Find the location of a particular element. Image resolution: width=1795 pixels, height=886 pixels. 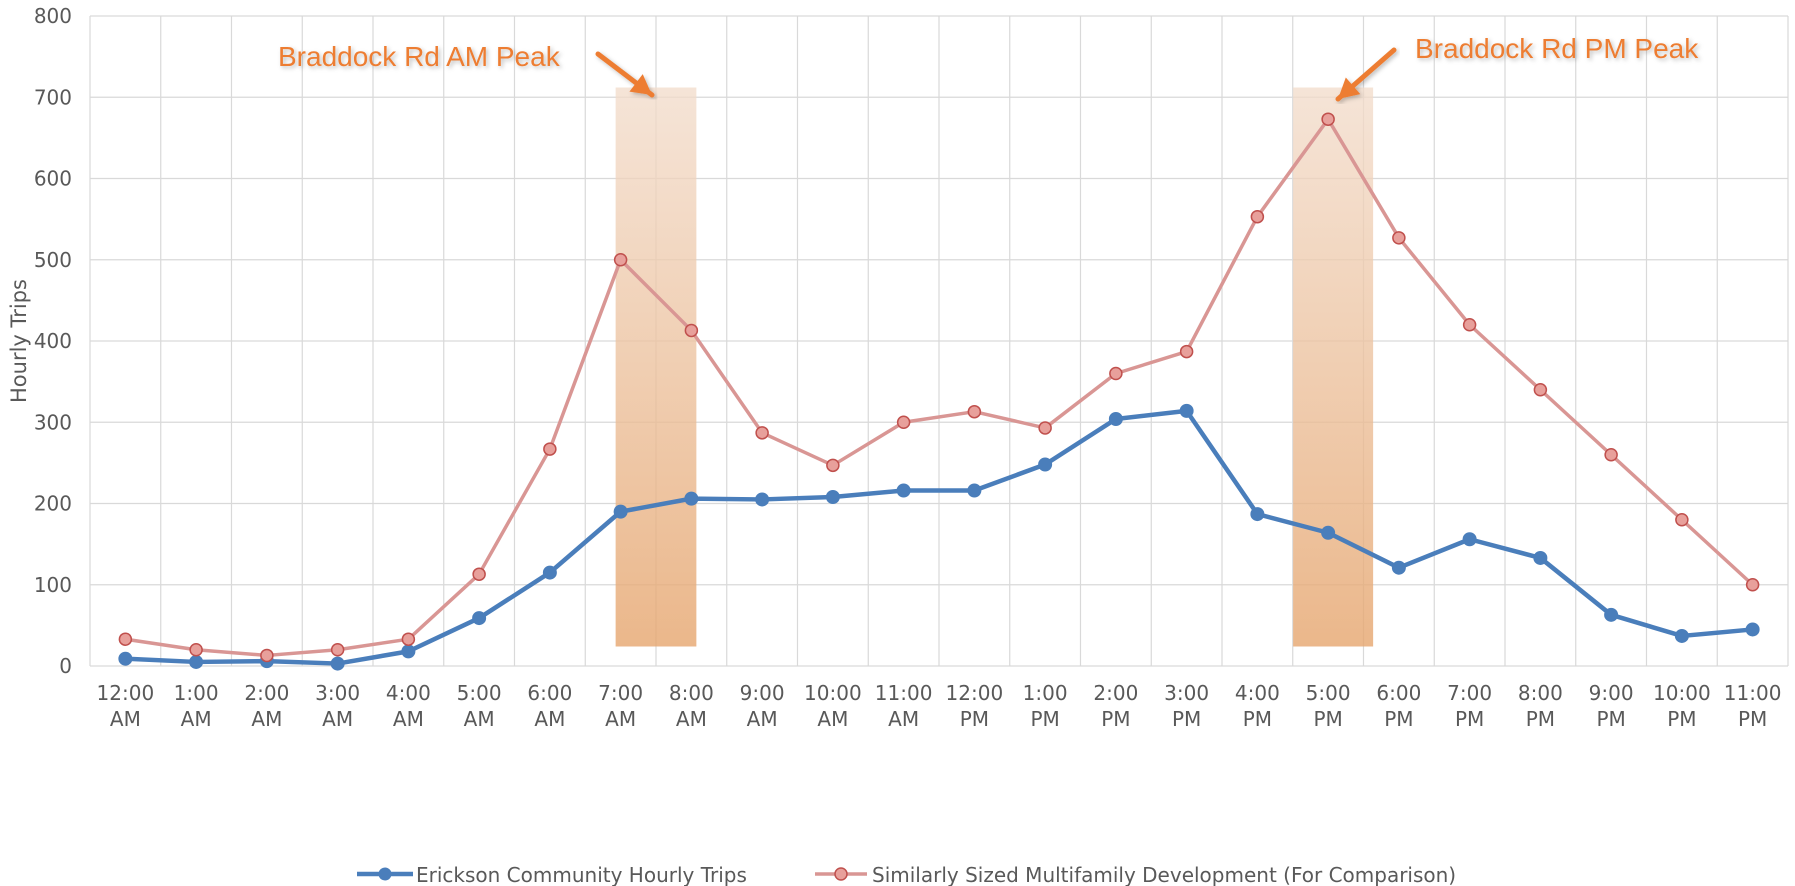

x-tick-label: 1:00 PM is located at coordinates (1045, 706).